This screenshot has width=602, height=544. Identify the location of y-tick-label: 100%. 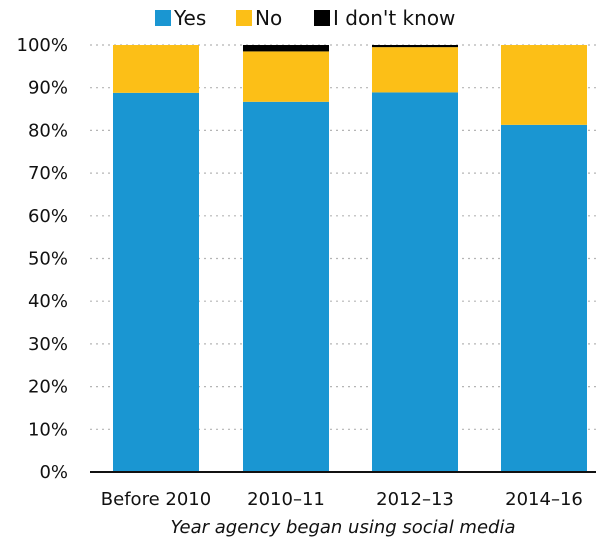
(42, 45).